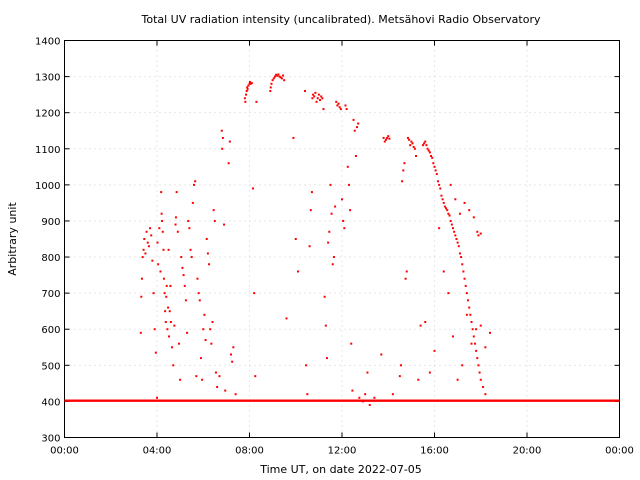  What do you see at coordinates (50, 402) in the screenshot?
I see `y-tick-label: 400` at bounding box center [50, 402].